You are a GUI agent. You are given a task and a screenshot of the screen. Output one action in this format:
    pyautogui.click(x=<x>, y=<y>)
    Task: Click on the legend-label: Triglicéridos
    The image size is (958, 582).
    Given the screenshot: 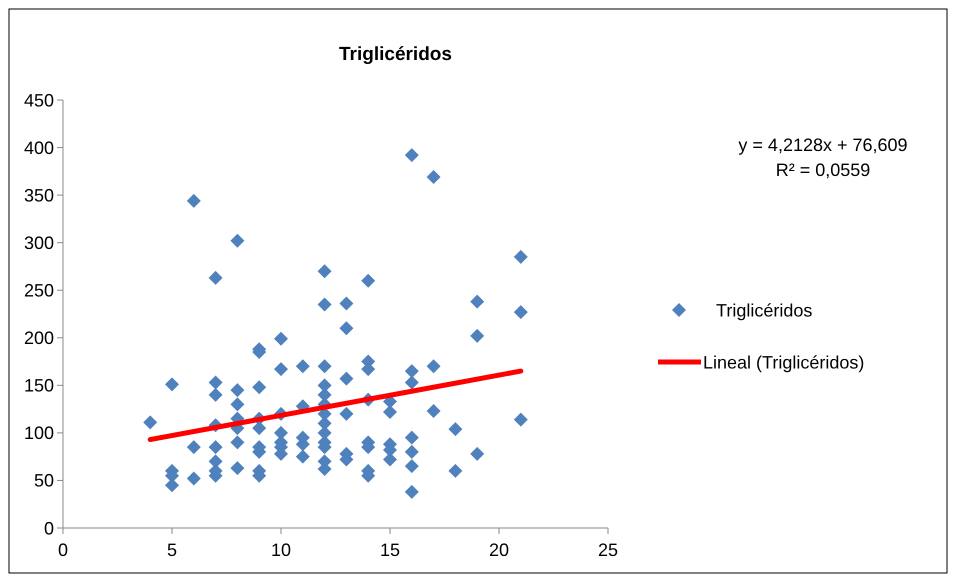 What is the action you would take?
    pyautogui.click(x=764, y=310)
    